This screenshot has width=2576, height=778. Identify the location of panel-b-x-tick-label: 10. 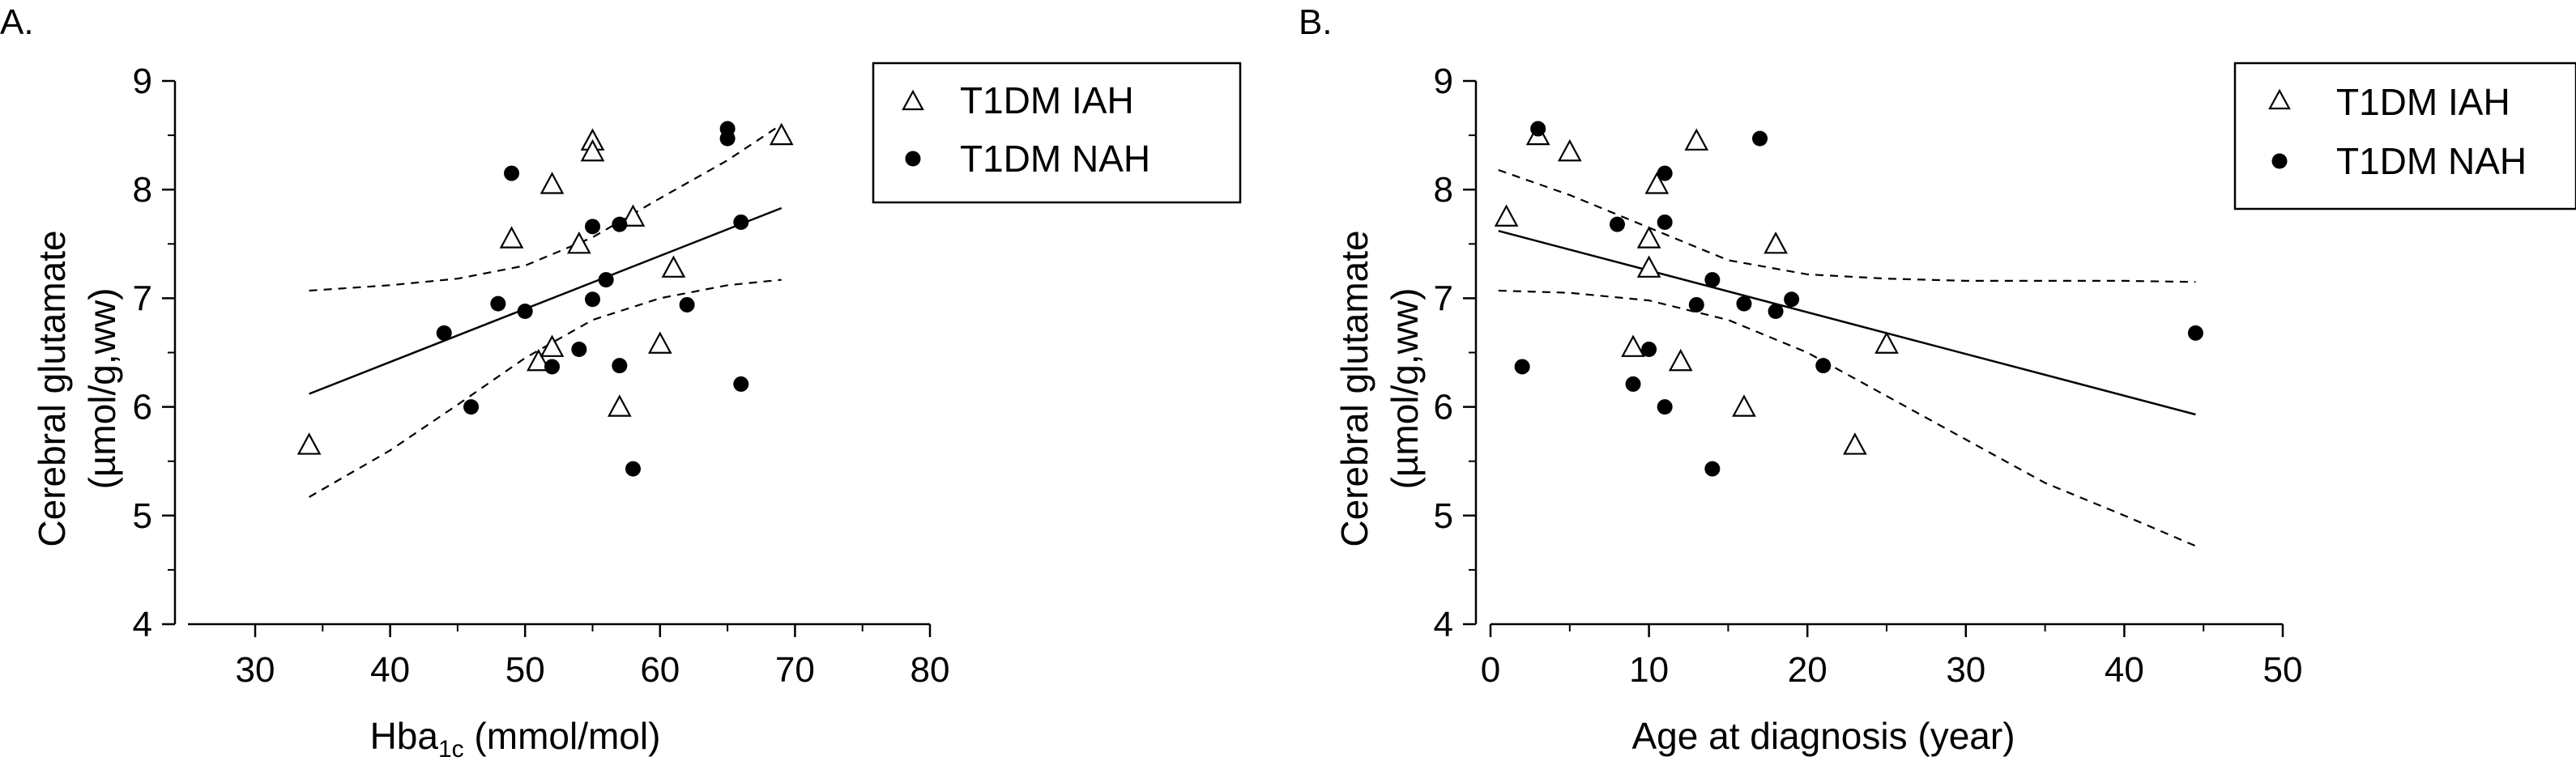
(1649, 670).